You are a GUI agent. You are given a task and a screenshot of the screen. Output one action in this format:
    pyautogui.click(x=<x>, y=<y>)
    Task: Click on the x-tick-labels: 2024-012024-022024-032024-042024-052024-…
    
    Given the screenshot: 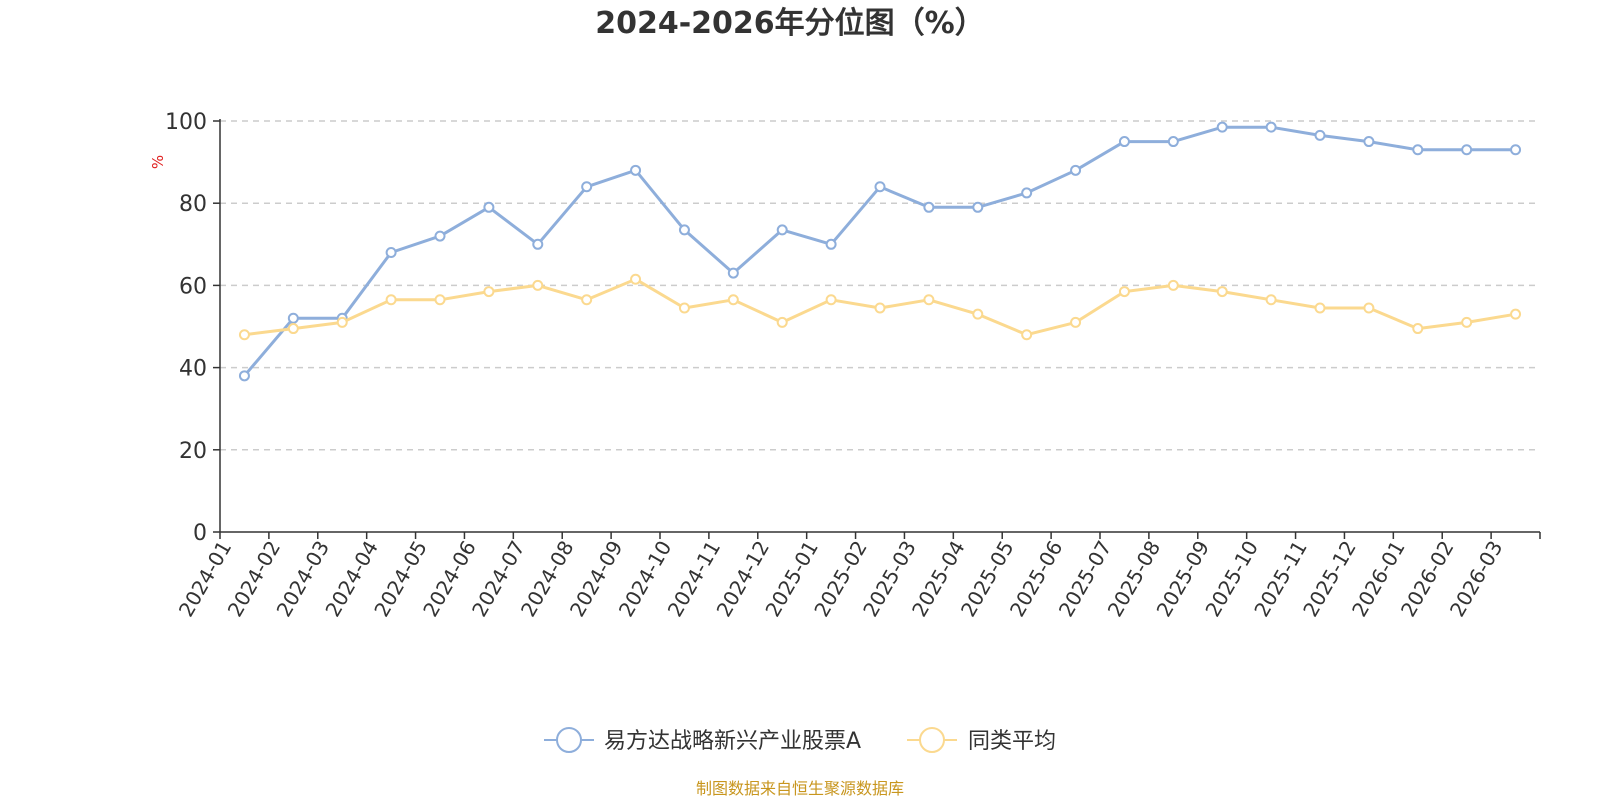 What is the action you would take?
    pyautogui.click(x=841, y=579)
    